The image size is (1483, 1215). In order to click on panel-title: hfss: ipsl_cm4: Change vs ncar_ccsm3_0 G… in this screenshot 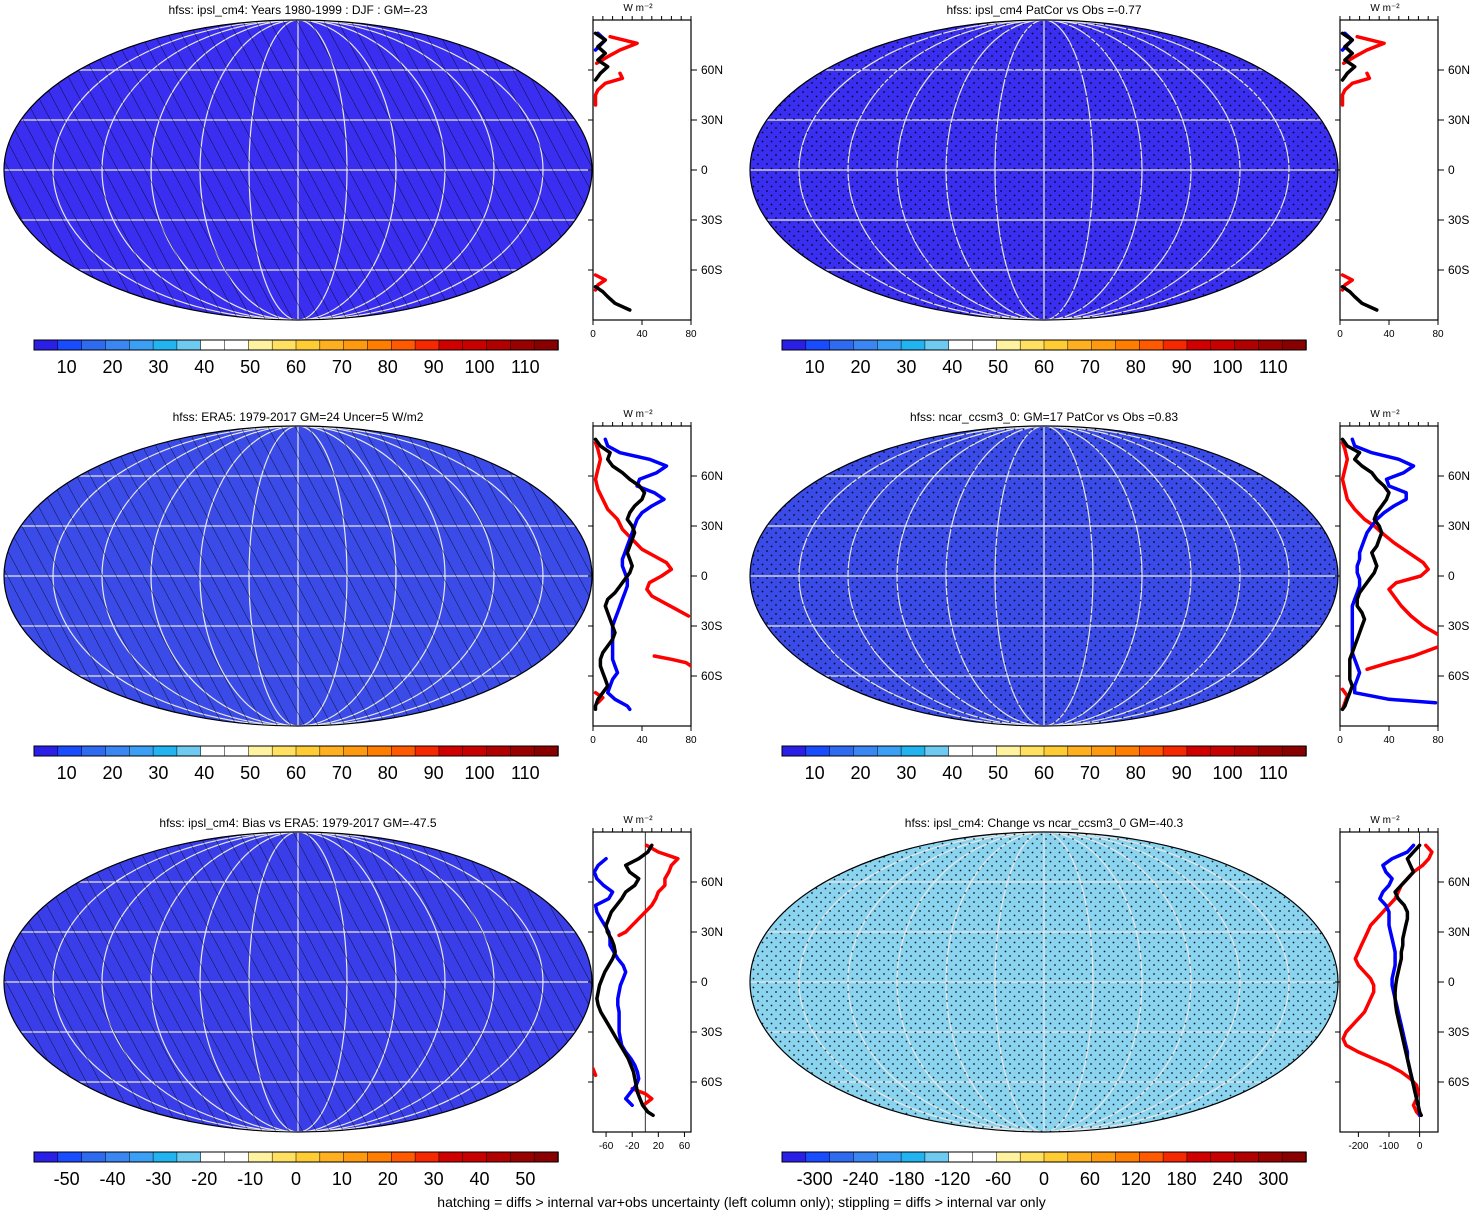, I will do `click(1044, 823)`.